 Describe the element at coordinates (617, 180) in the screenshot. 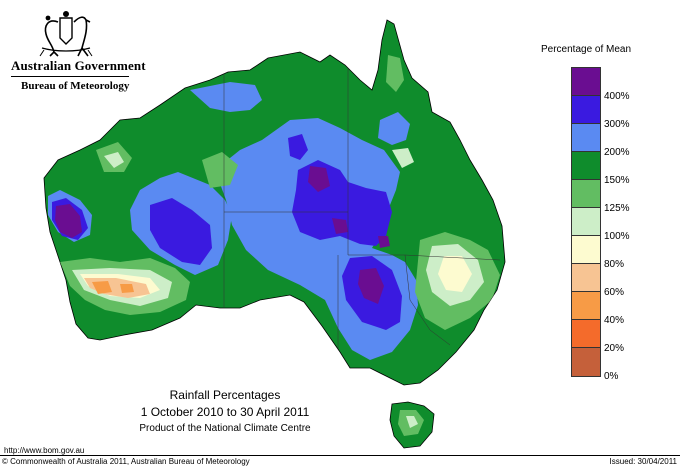

I see `legend-label: 150%` at that location.